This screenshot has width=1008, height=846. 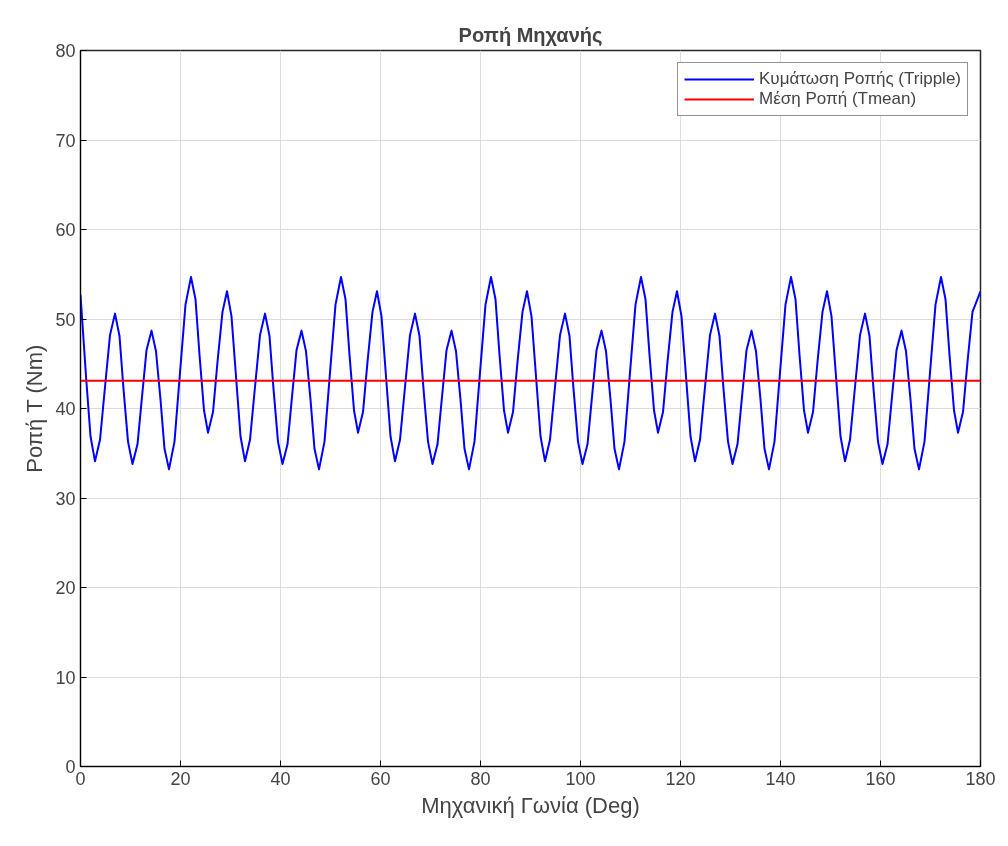 What do you see at coordinates (65, 230) in the screenshot?
I see `y-tick-label: 60` at bounding box center [65, 230].